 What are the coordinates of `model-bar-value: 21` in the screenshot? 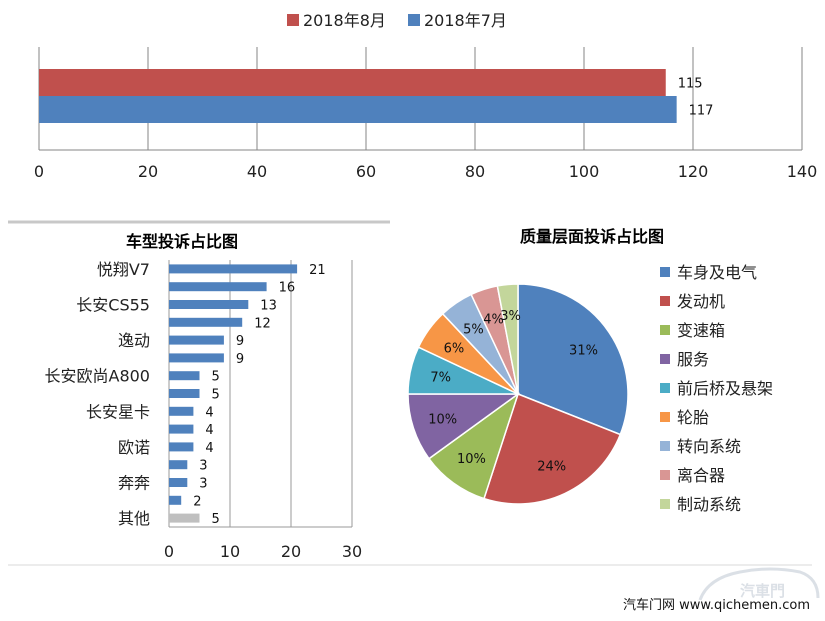 It's located at (317, 270).